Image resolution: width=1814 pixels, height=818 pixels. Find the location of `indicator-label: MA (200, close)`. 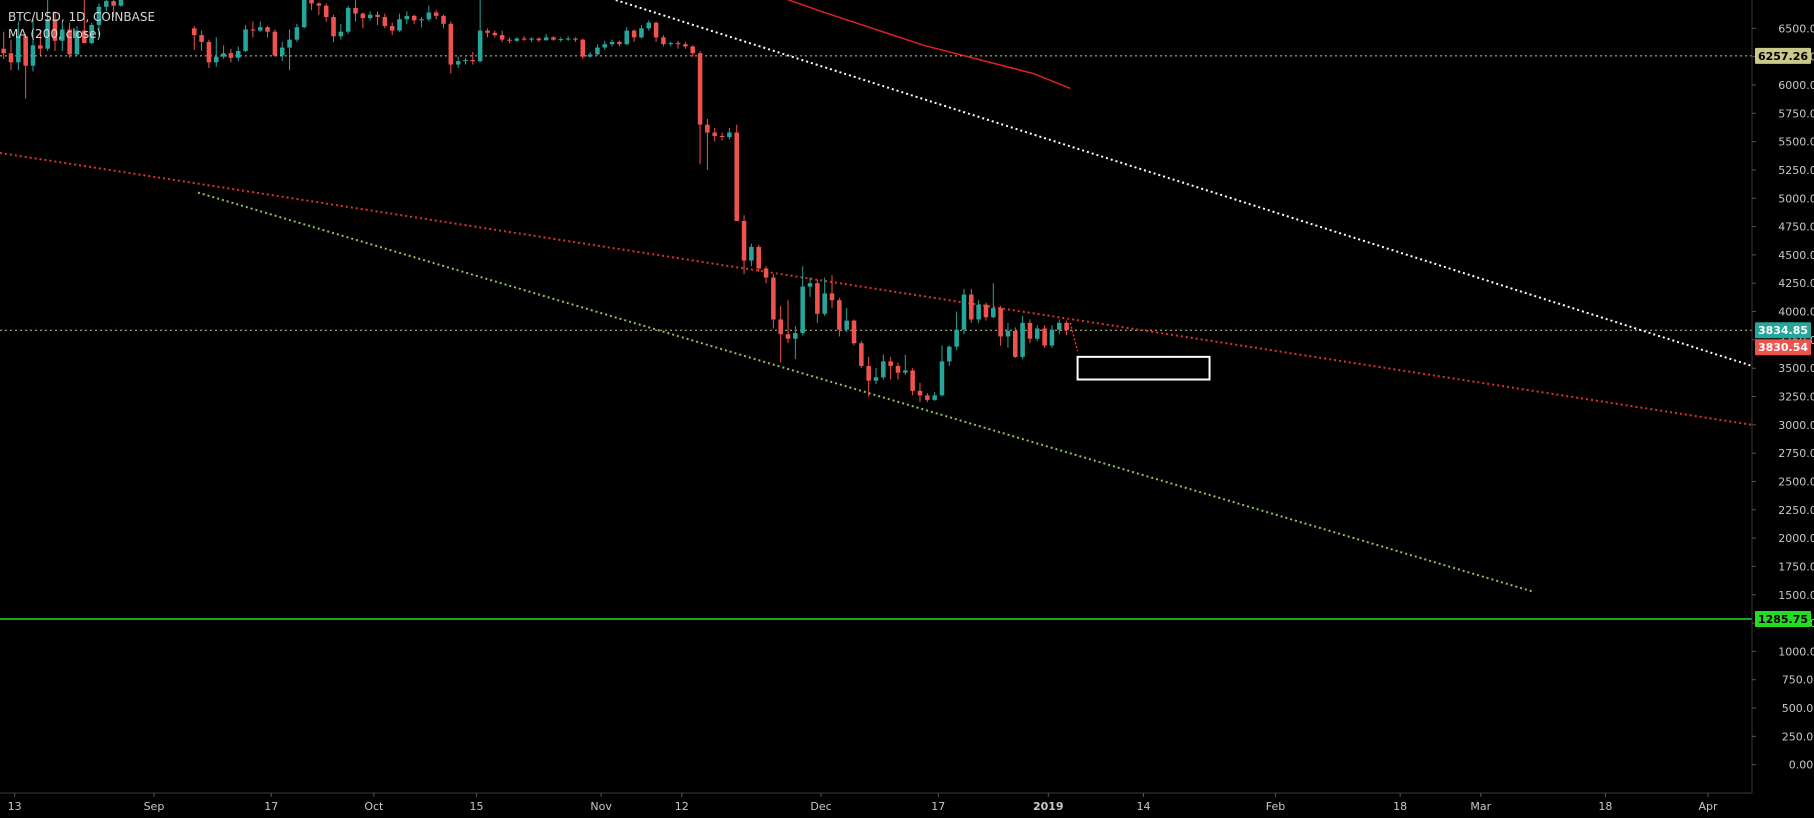

indicator-label: MA (200, close) is located at coordinates (55, 34).